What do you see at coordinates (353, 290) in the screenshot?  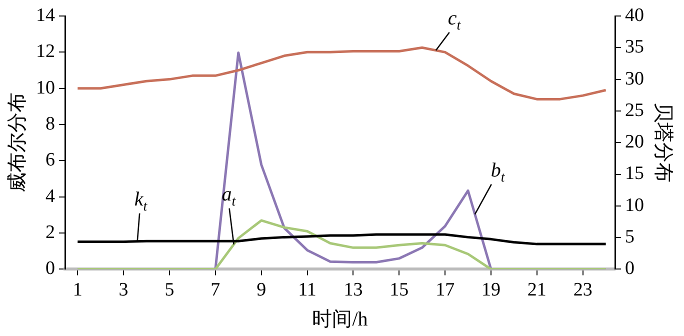 I see `x-tick-label: 13` at bounding box center [353, 290].